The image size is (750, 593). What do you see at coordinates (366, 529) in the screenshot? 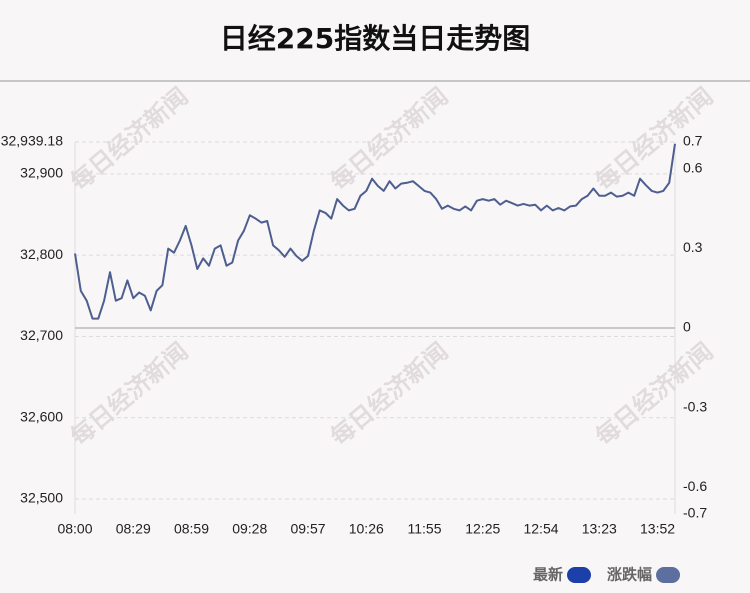
I see `x-tick-label: 10:26` at bounding box center [366, 529].